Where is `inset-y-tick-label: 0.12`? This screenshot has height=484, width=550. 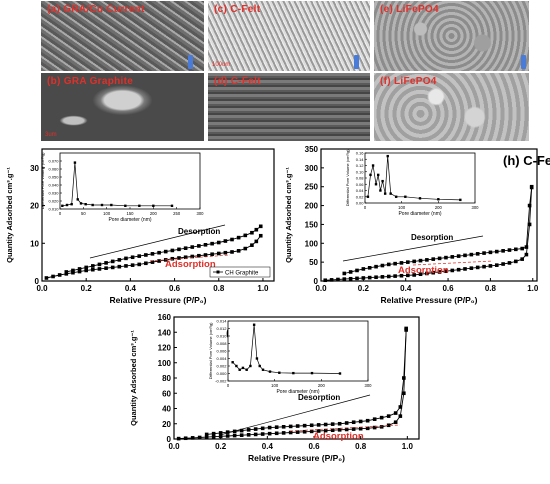
inset-y-tick-label: 0.12 is located at coordinates (360, 165).